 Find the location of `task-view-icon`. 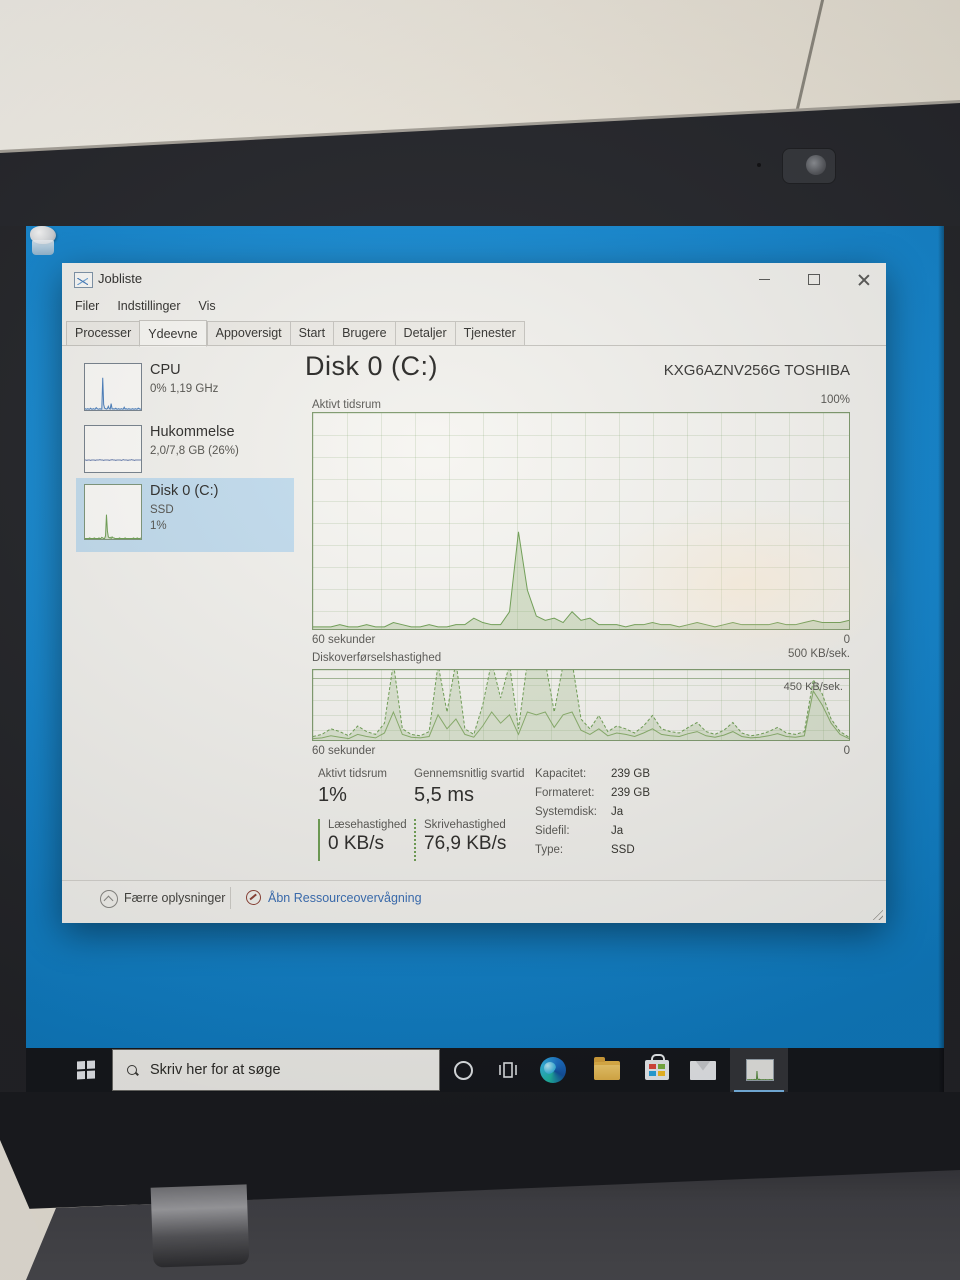

task-view-icon is located at coordinates (508, 1070).